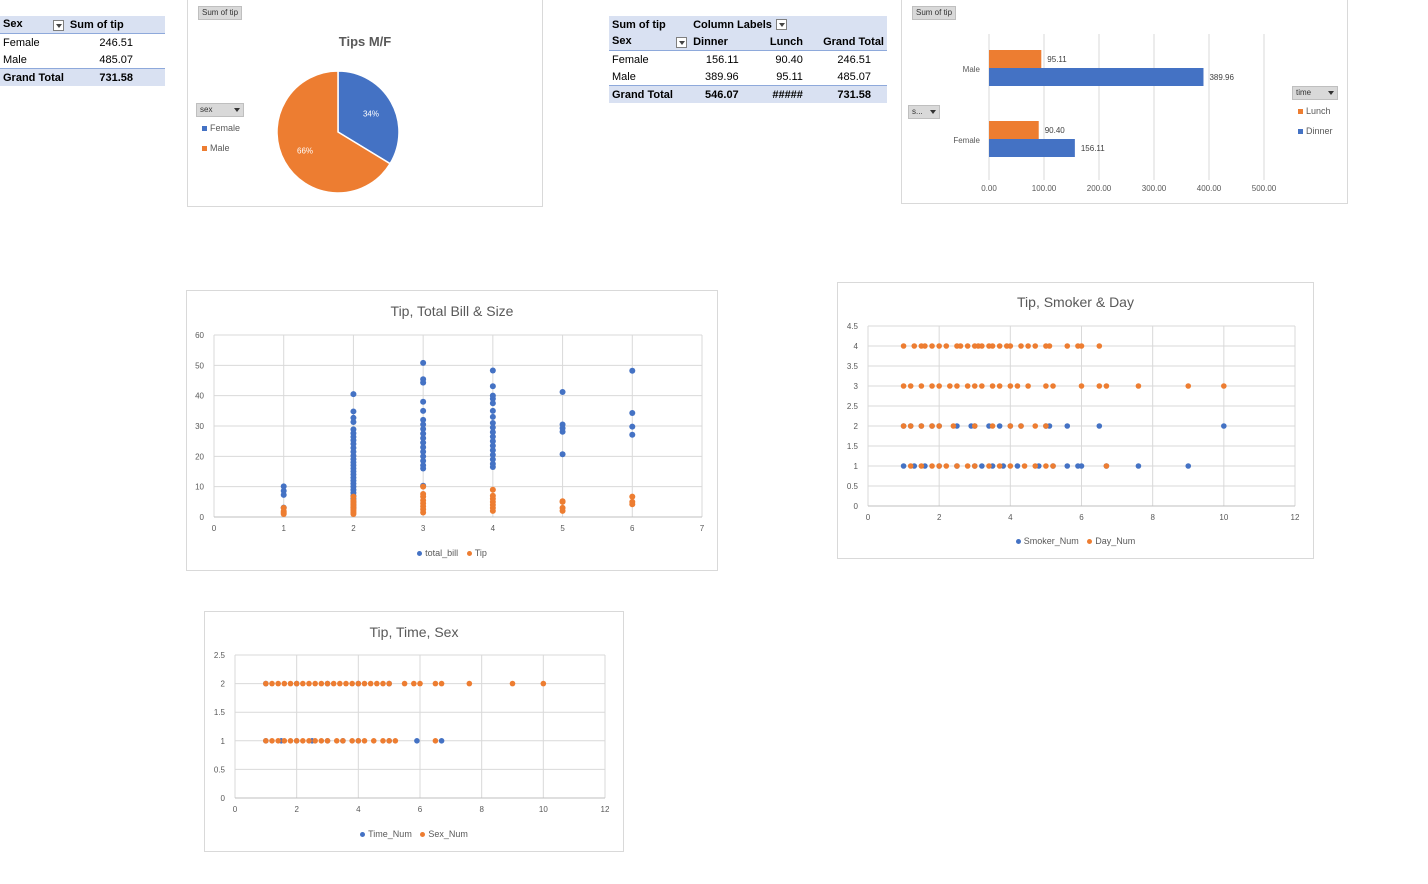 Image resolution: width=1428 pixels, height=884 pixels. What do you see at coordinates (365, 41) in the screenshot?
I see `chart-title: Tips M/F` at bounding box center [365, 41].